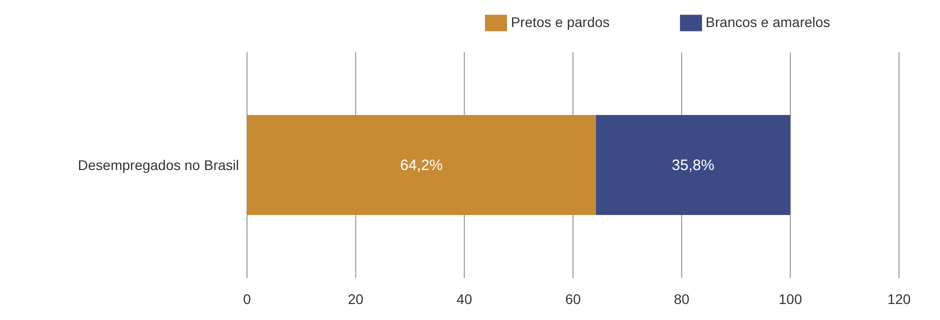 The image size is (940, 320). Describe the element at coordinates (560, 22) in the screenshot. I see `legend-label: Pretos e pardos` at that location.